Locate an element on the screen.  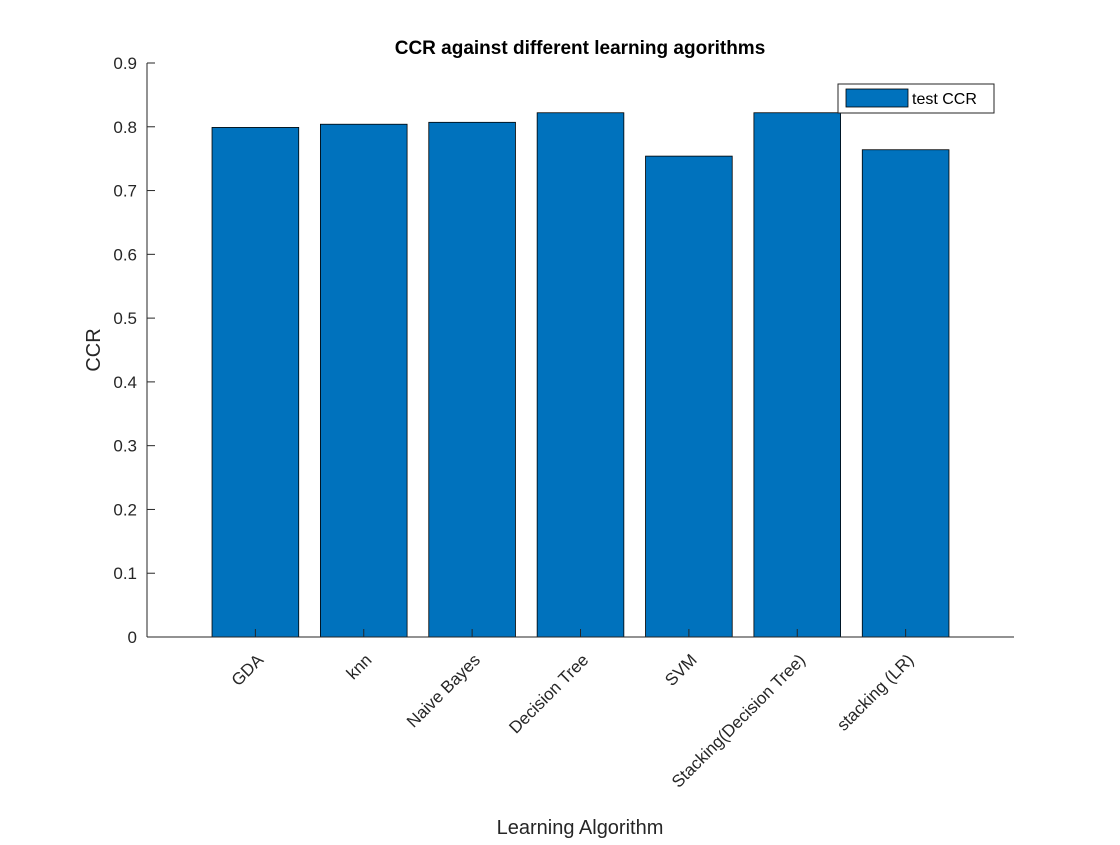
y-tick-label: 0.1 is located at coordinates (125, 573).